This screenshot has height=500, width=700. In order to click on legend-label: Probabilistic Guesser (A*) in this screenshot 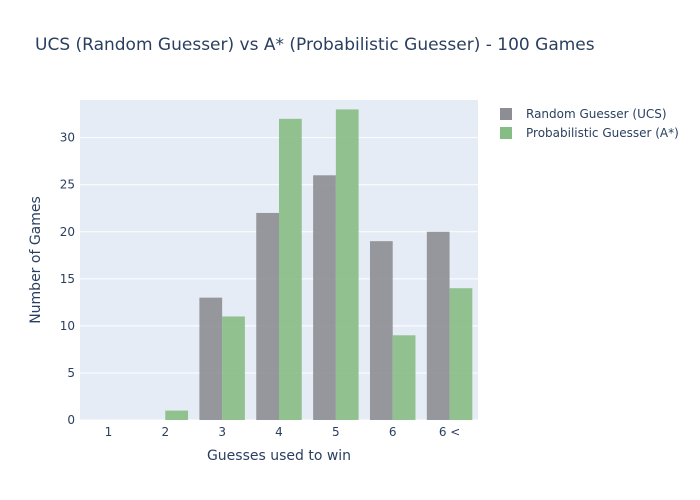, I will do `click(602, 133)`.